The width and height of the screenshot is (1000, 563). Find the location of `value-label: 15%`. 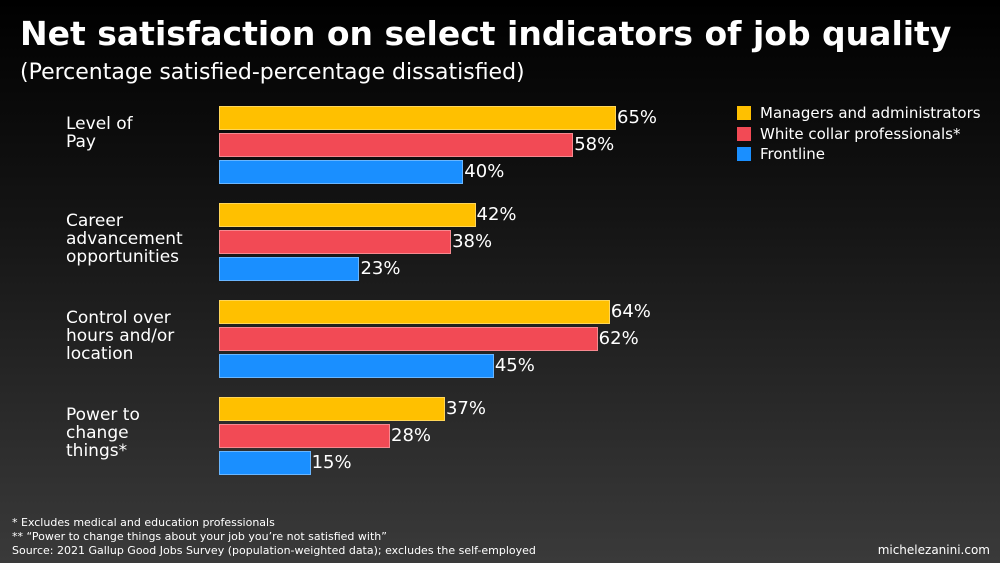

value-label: 15% is located at coordinates (331, 462).